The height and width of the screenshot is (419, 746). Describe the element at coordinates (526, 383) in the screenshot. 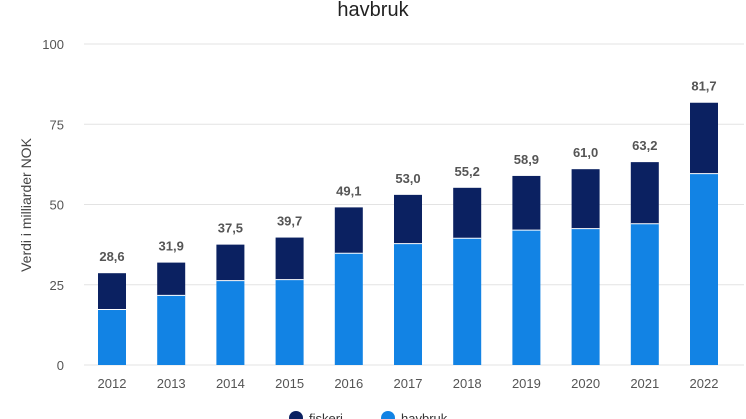

I see `x-tick-label: 2019` at that location.